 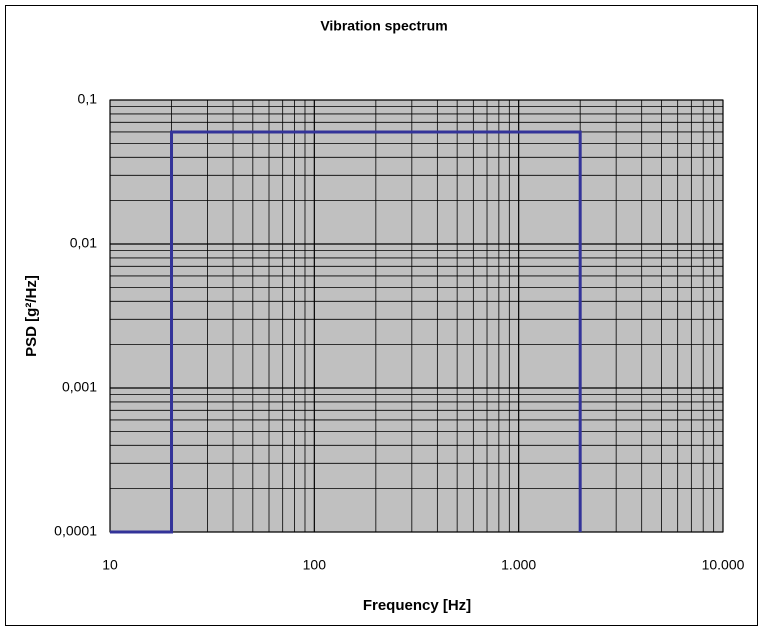 I want to click on y-tick-label: 0,001, so click(x=79, y=387).